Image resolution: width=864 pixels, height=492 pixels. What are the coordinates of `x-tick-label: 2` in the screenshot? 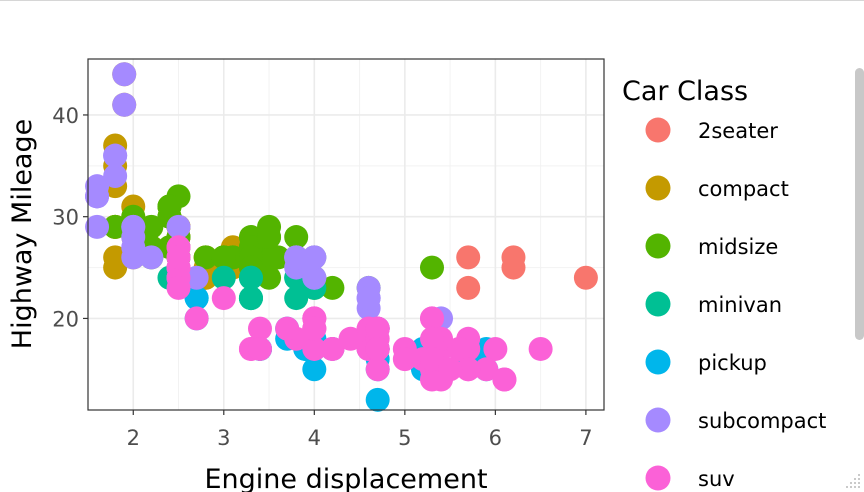 It's located at (133, 438).